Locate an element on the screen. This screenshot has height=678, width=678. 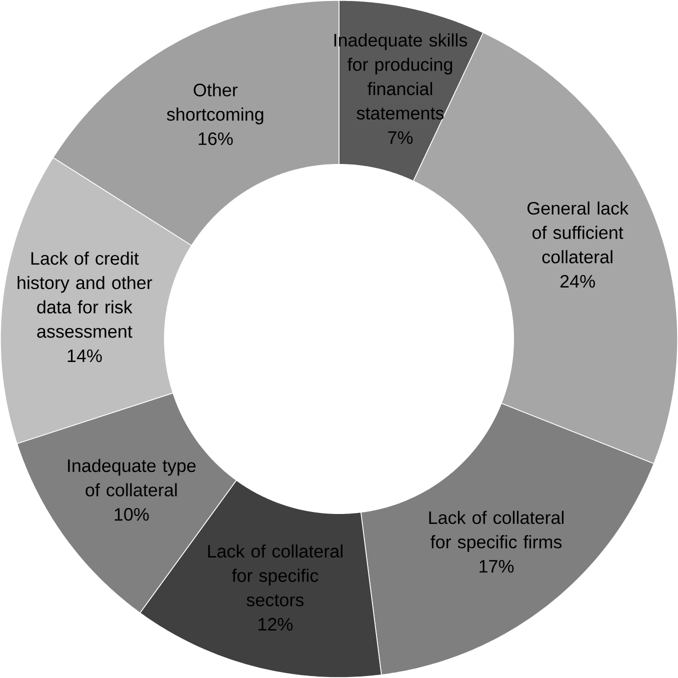
data-label: 17% is located at coordinates (497, 566).